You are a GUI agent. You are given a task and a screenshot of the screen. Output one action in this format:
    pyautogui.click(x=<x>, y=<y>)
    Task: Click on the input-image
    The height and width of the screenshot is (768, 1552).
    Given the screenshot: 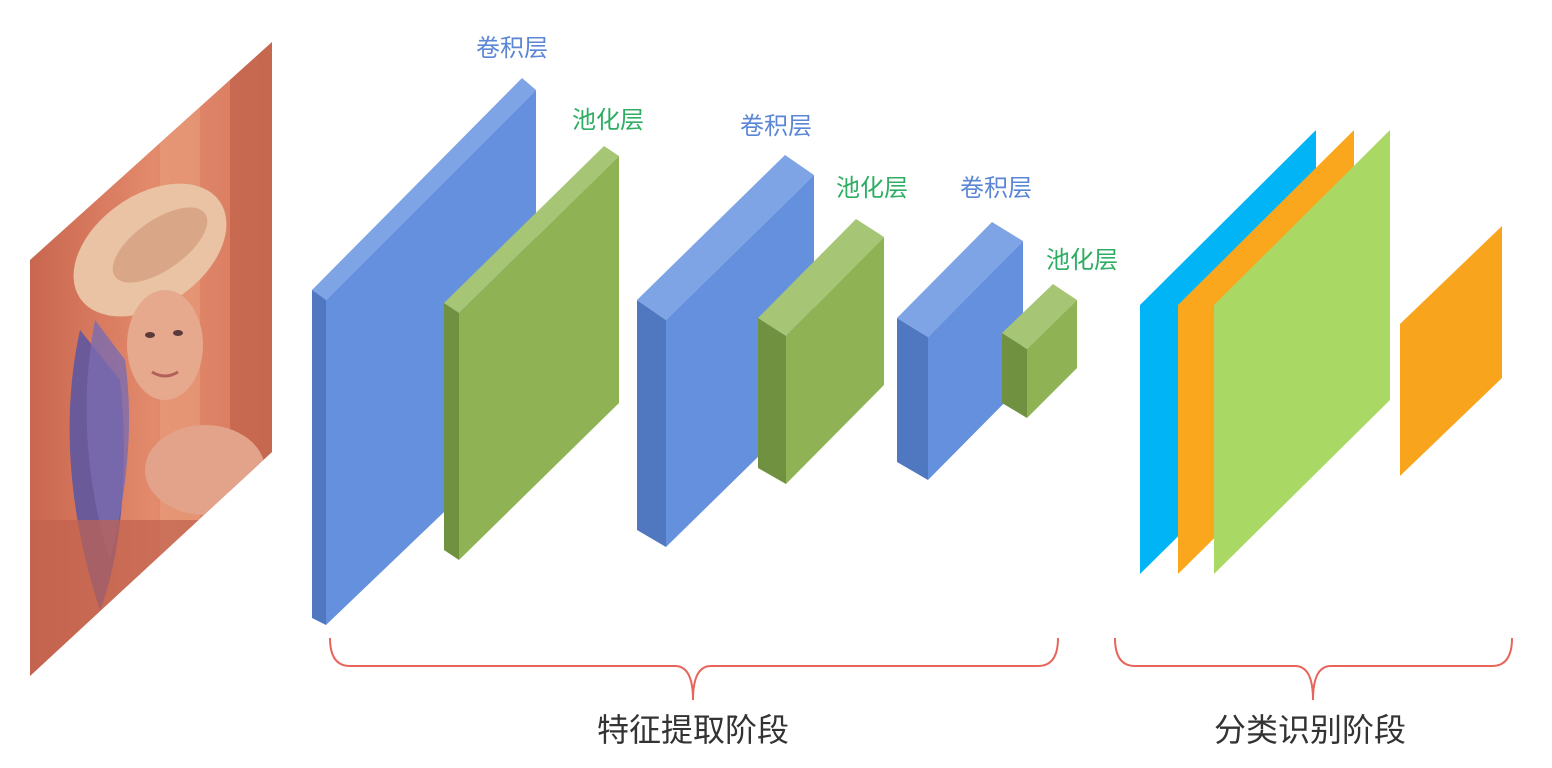 What is the action you would take?
    pyautogui.click(x=152, y=360)
    